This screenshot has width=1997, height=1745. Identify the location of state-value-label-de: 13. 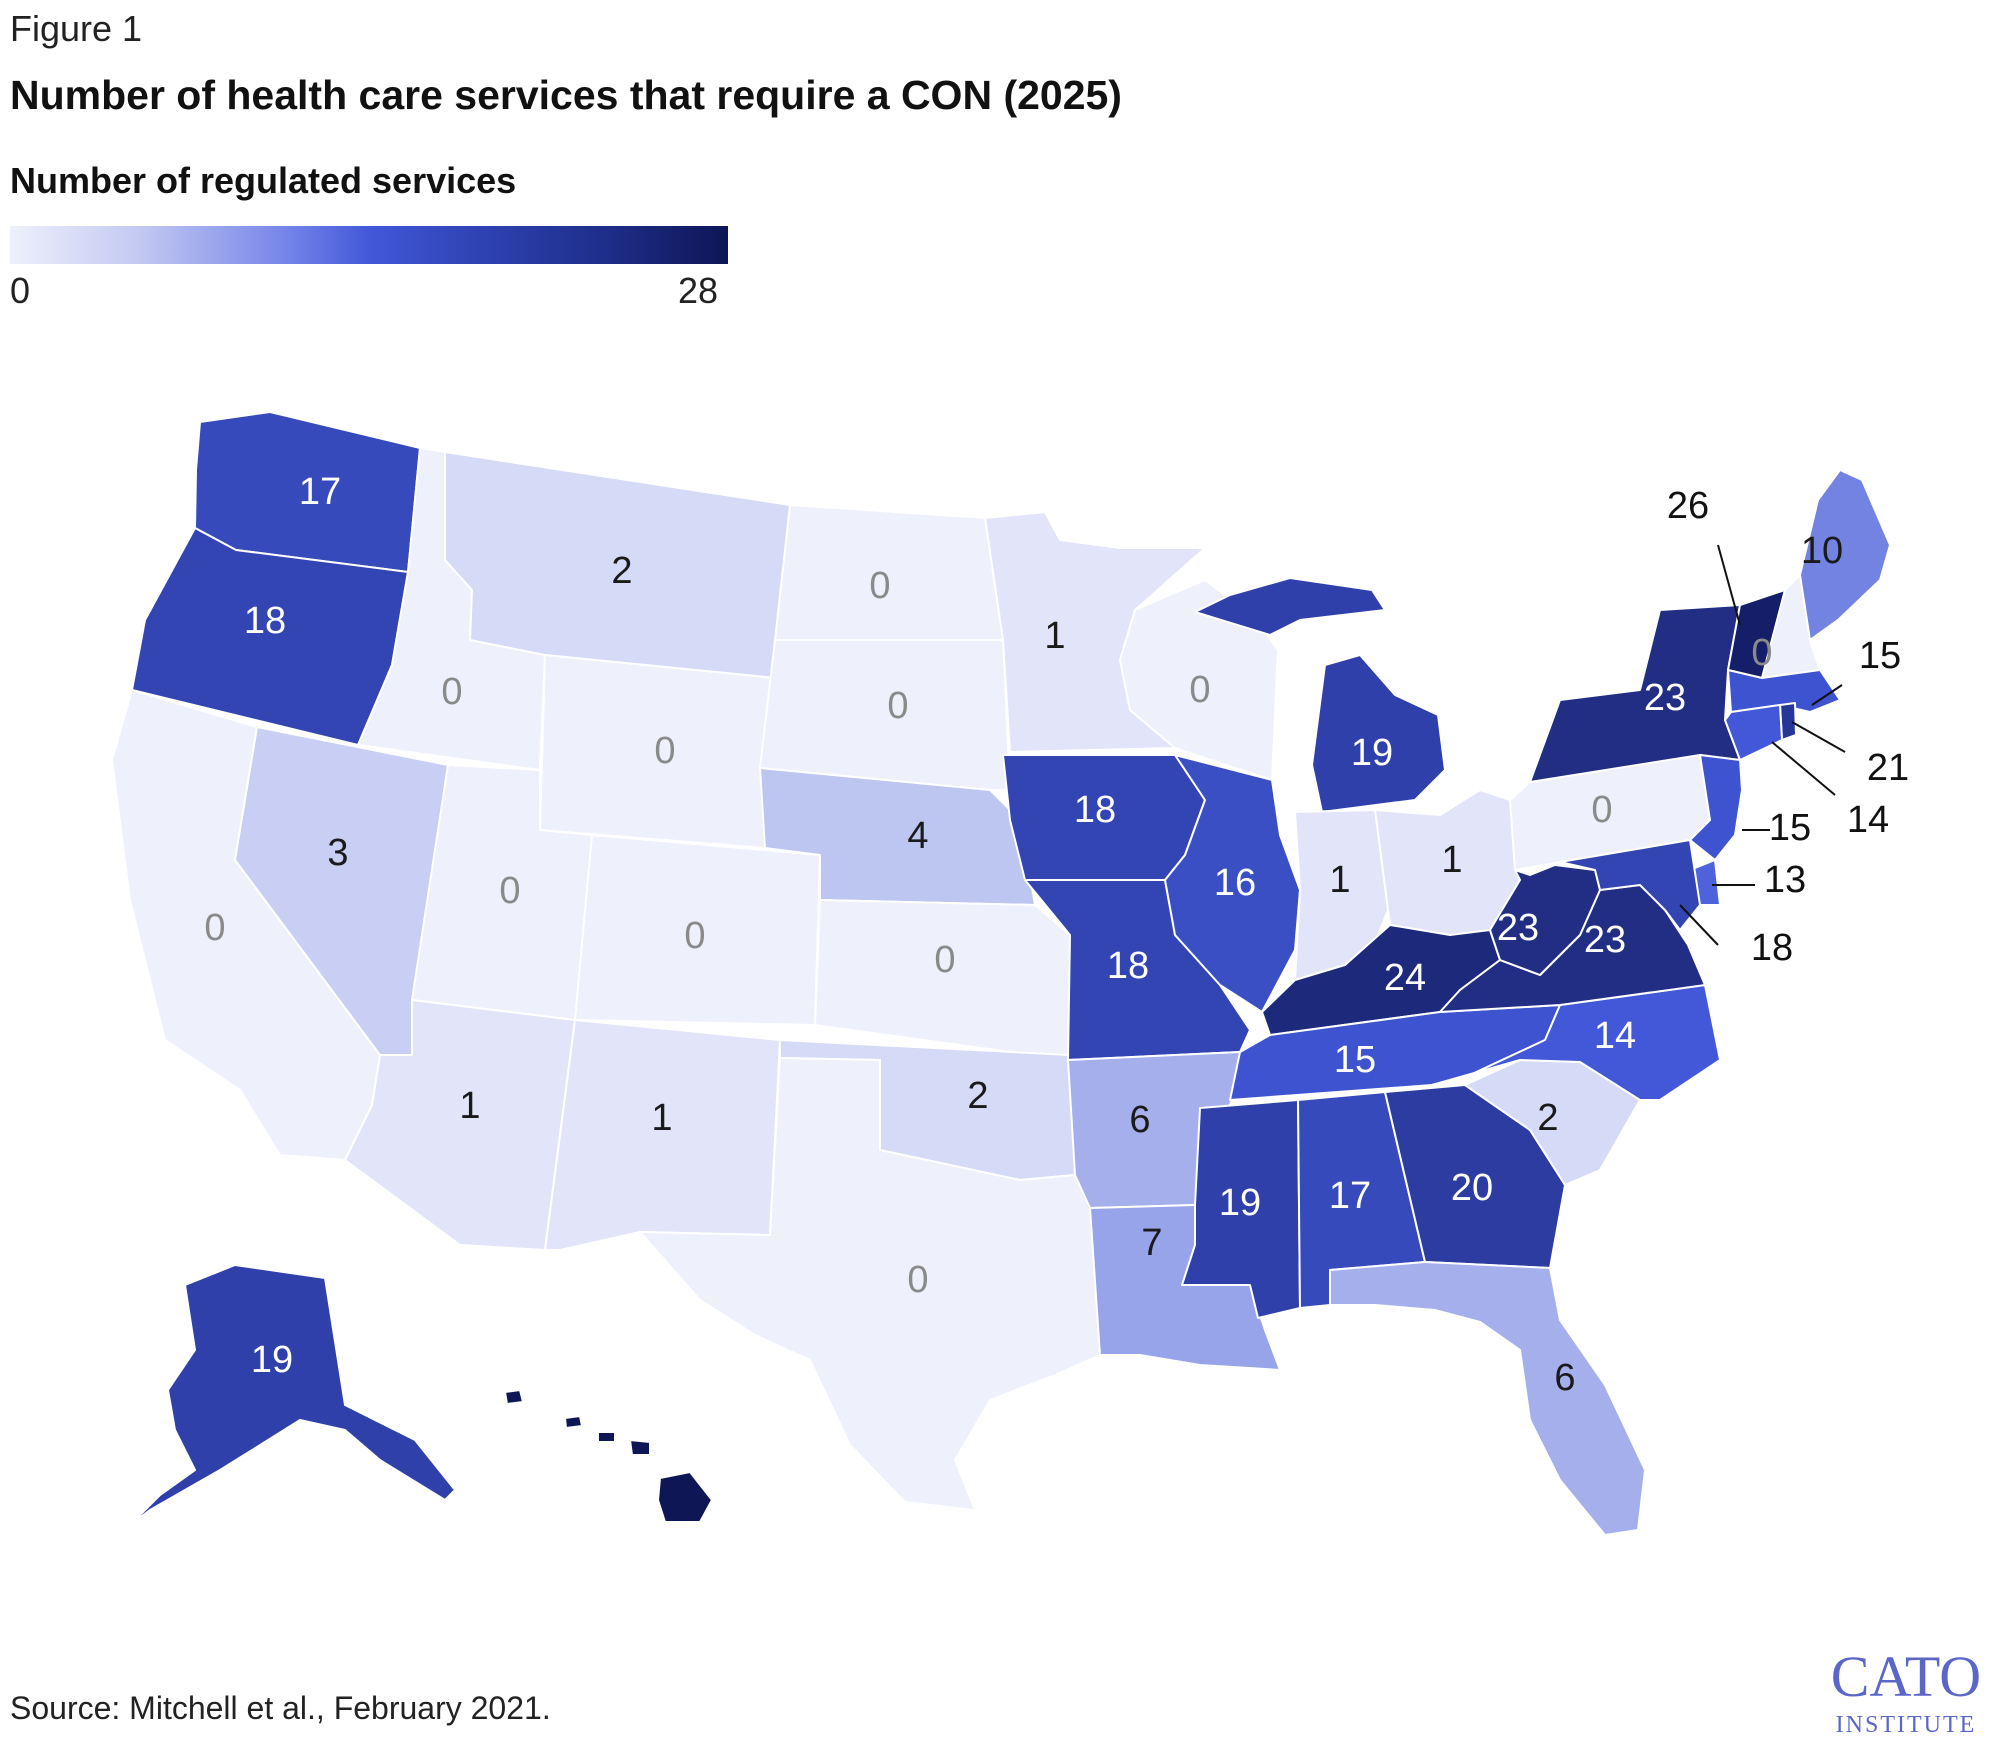
(1785, 880).